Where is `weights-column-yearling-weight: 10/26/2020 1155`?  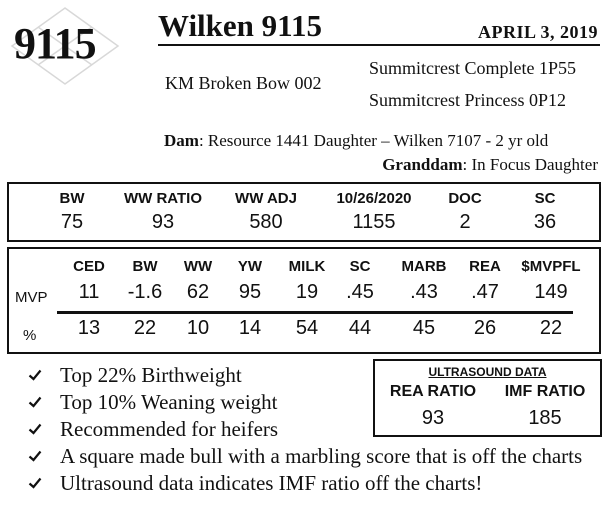 weights-column-yearling-weight: 10/26/2020 1155 is located at coordinates (374, 209).